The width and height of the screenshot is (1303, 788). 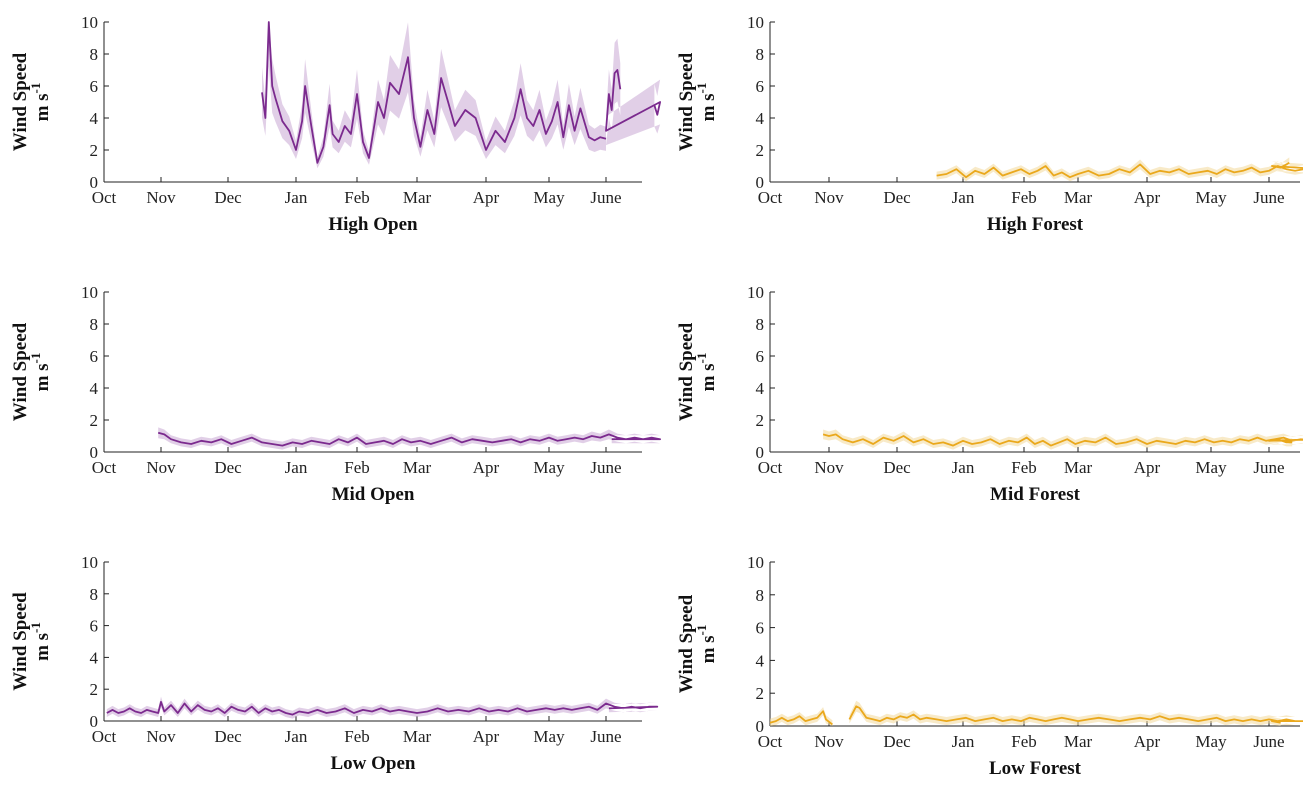 I want to click on series-band-low-open, so click(x=382, y=707).